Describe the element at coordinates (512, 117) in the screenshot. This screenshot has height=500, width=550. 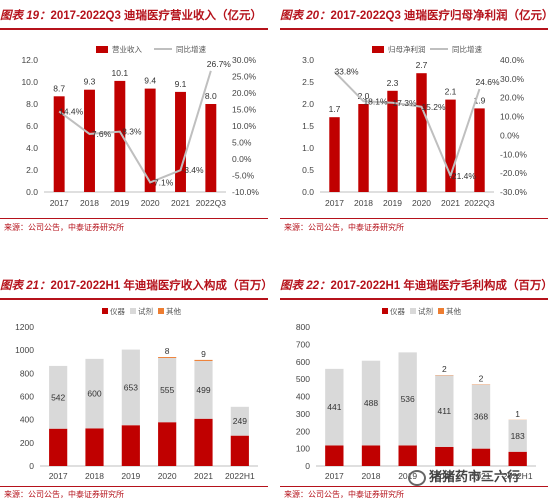
I see `y-right-tick-label: 10.0%` at that location.